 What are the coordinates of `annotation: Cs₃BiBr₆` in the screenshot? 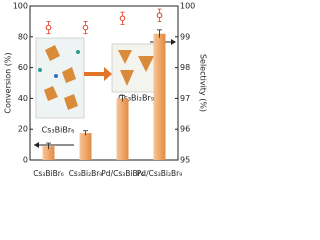 It's located at (58, 130).